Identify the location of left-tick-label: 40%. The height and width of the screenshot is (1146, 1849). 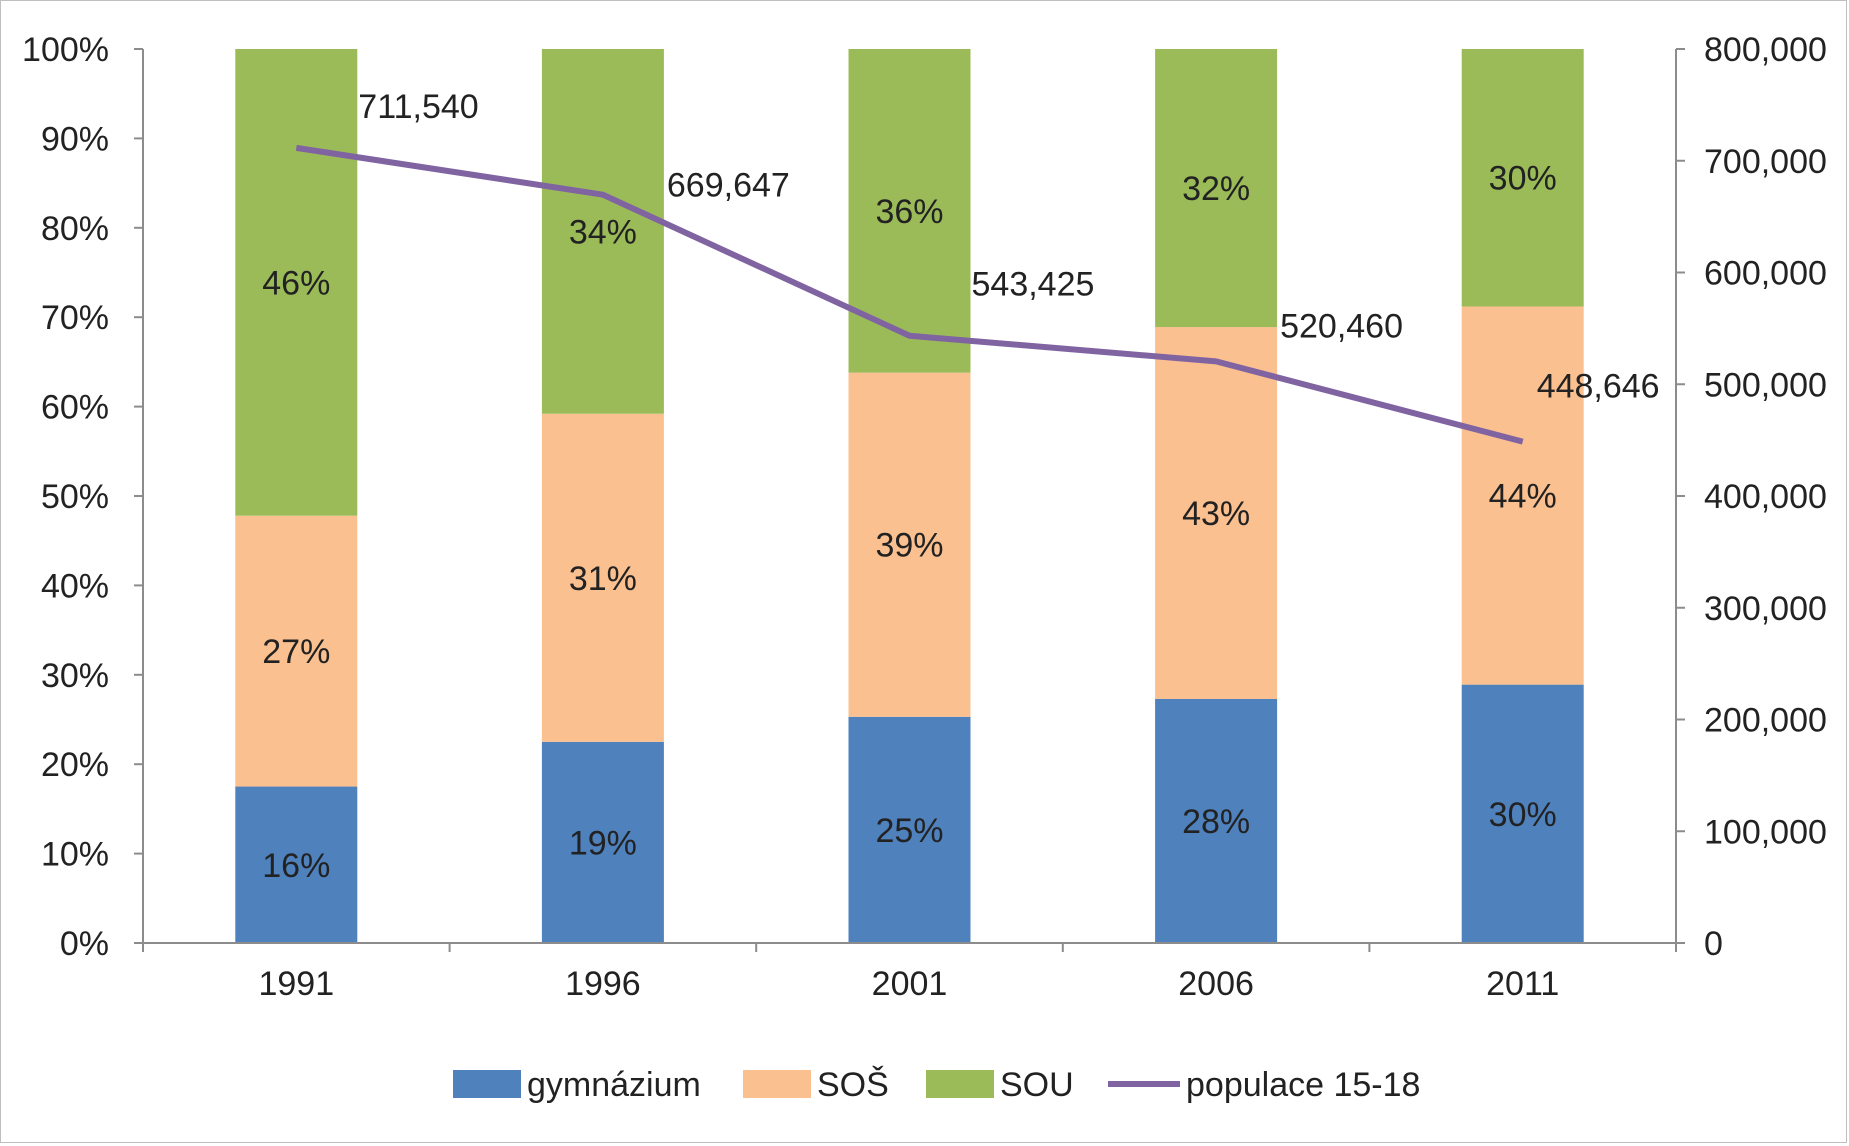
(75, 586).